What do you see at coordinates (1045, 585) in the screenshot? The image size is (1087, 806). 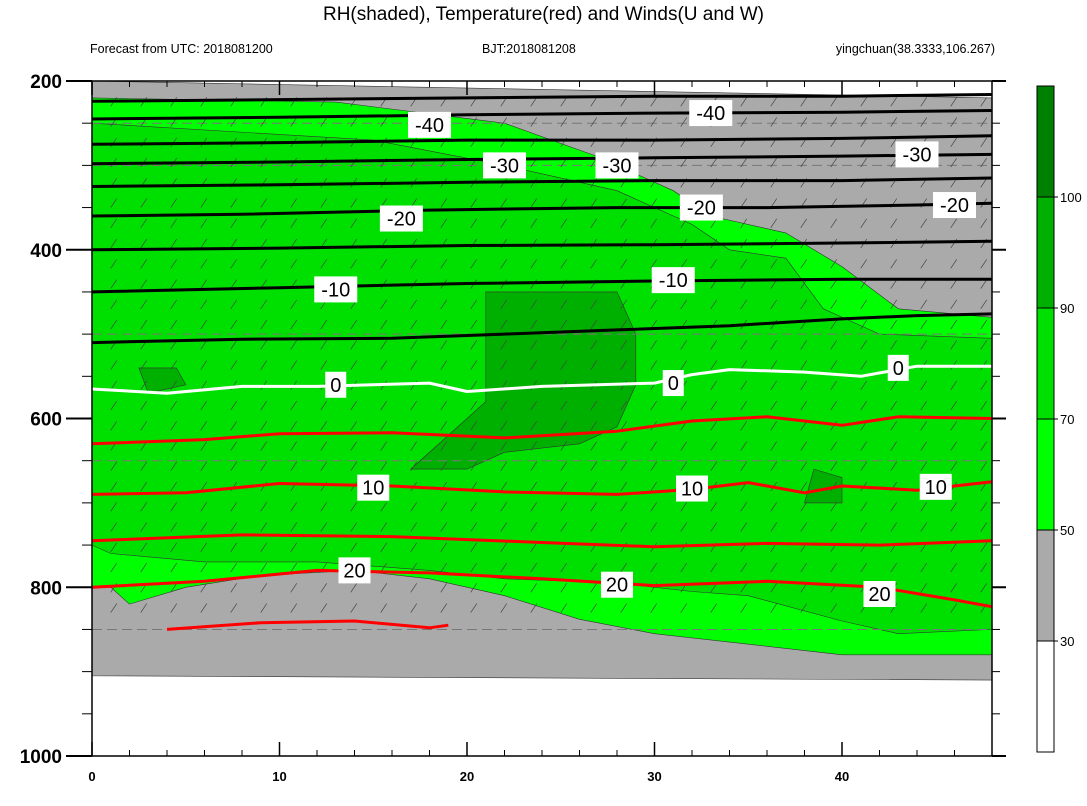 I see `colorbar-segment` at bounding box center [1045, 585].